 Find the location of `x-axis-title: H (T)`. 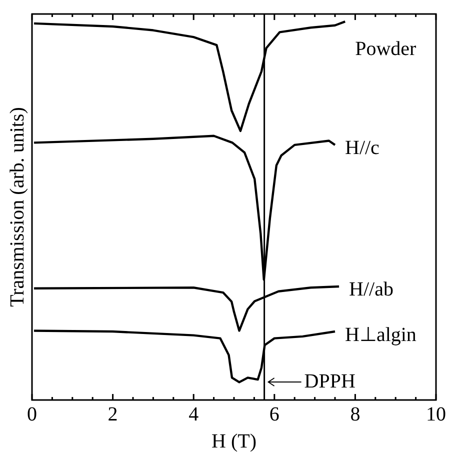

x-axis-title: H (T) is located at coordinates (234, 441).